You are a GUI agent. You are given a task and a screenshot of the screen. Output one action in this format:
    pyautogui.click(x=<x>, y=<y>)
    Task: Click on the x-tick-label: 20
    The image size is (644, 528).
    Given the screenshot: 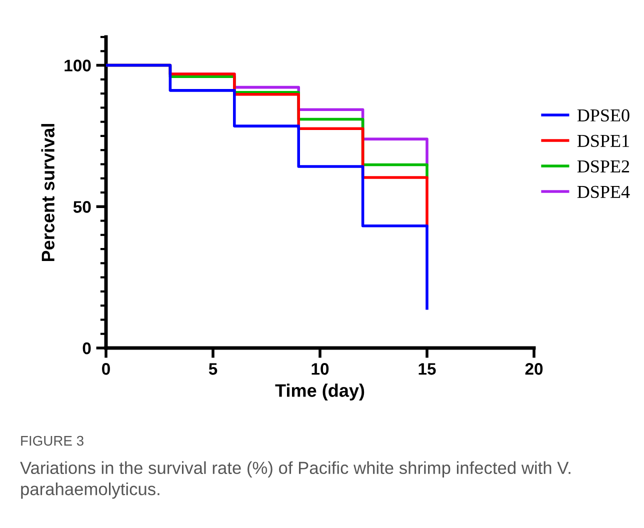 What is the action you would take?
    pyautogui.click(x=534, y=369)
    